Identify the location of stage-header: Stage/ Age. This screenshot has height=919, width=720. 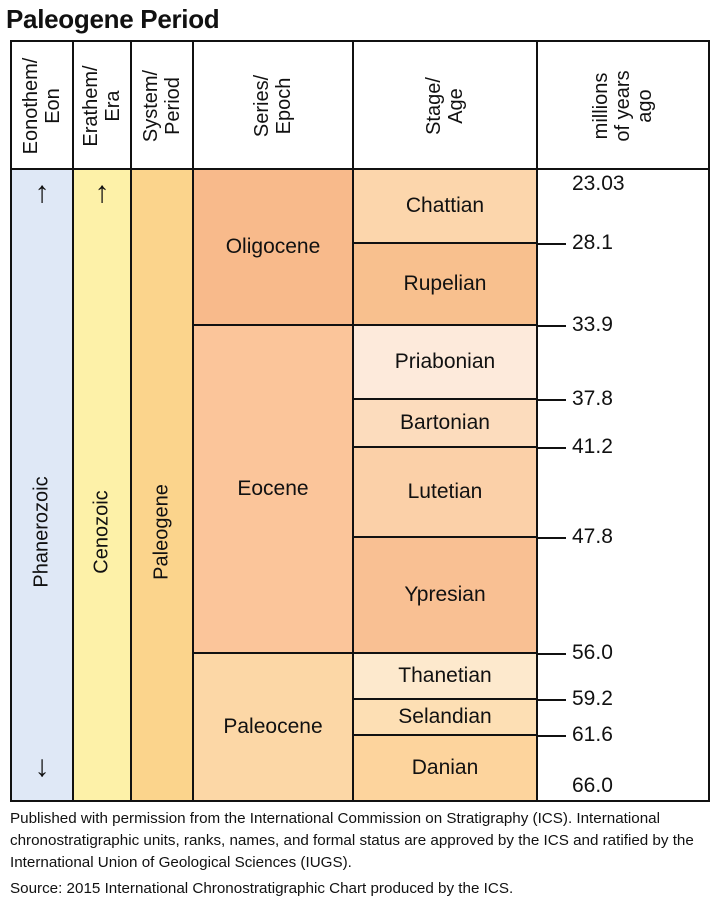
(445, 106).